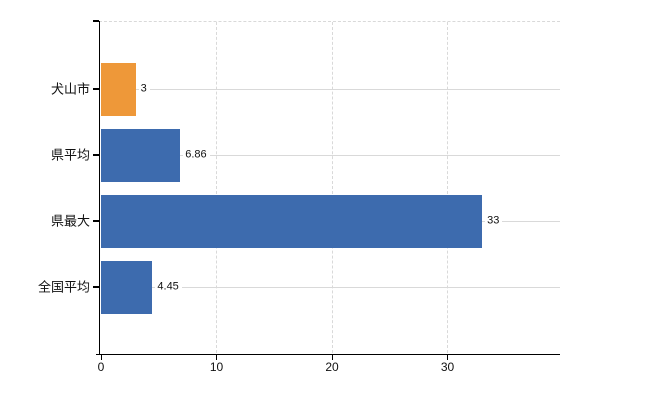 The image size is (650, 400). Describe the element at coordinates (96, 21) in the screenshot. I see `y-axis-top-tick` at that location.